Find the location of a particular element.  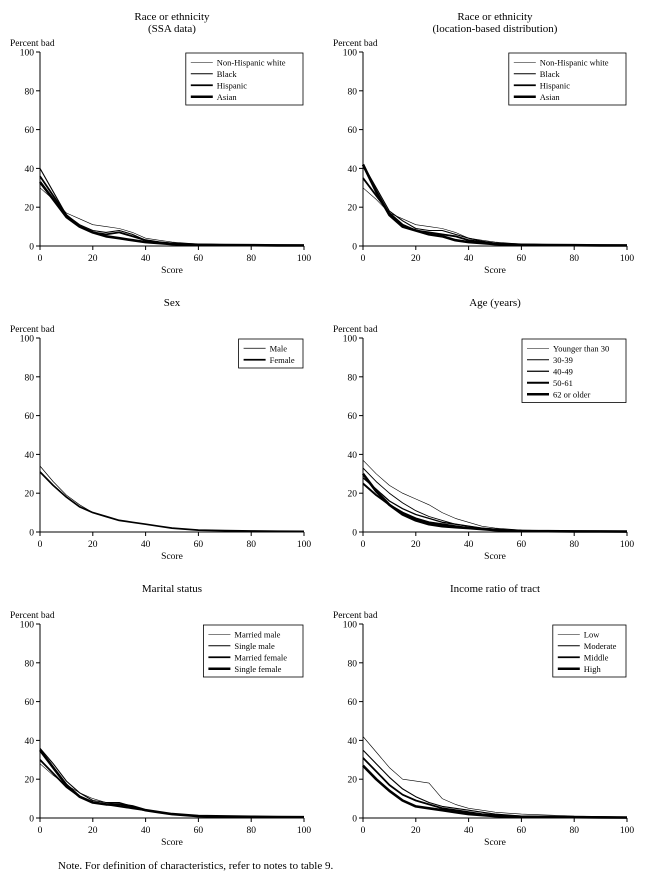

legend-label: Asian is located at coordinates (549, 97).